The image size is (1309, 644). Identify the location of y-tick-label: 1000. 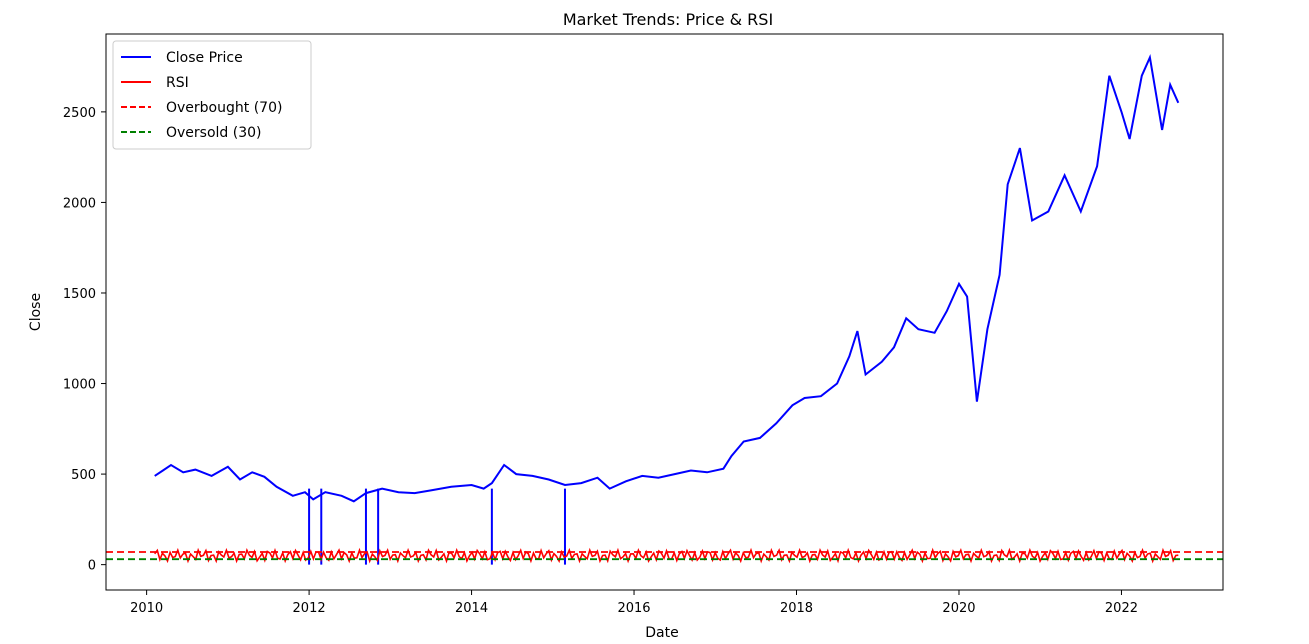
(79, 385).